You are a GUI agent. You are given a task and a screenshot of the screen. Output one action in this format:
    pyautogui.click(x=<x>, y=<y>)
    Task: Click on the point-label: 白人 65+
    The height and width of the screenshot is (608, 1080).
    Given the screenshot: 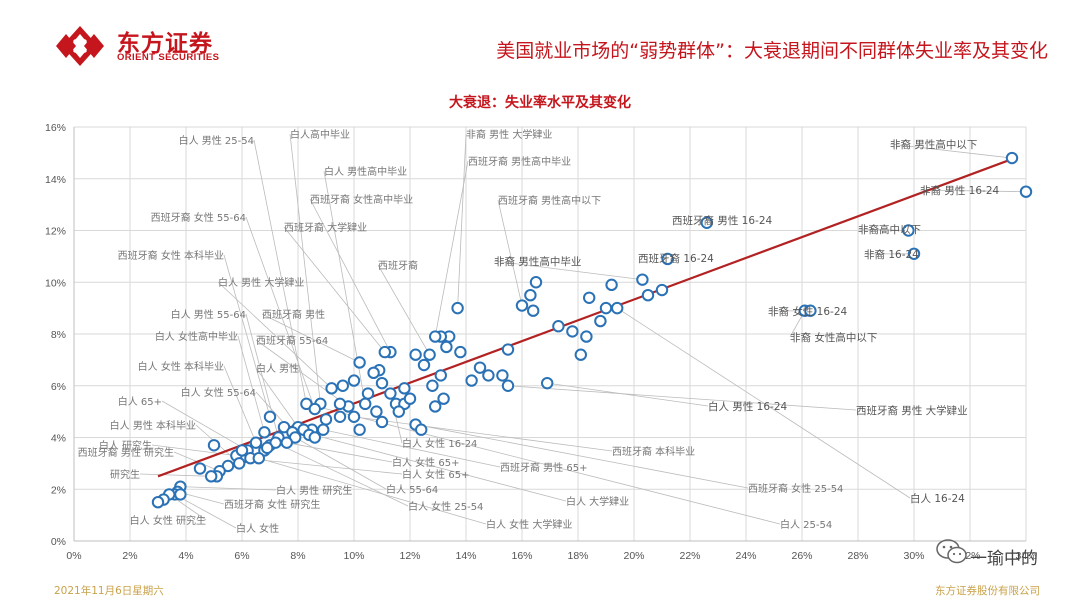 What is the action you would take?
    pyautogui.click(x=140, y=401)
    